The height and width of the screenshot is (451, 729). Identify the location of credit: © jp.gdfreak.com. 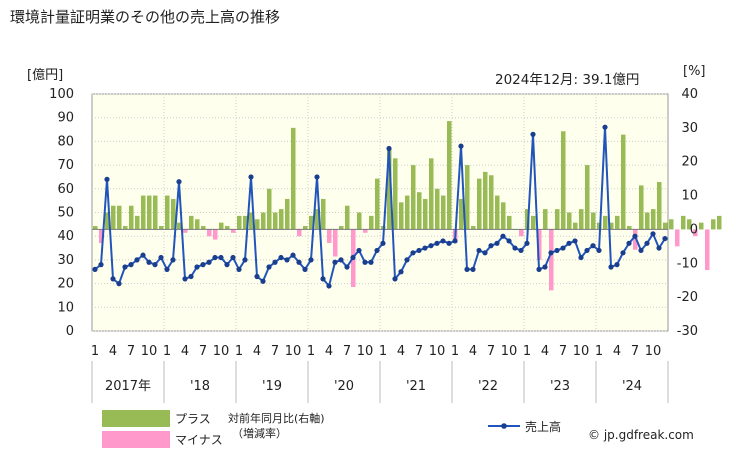
(641, 435).